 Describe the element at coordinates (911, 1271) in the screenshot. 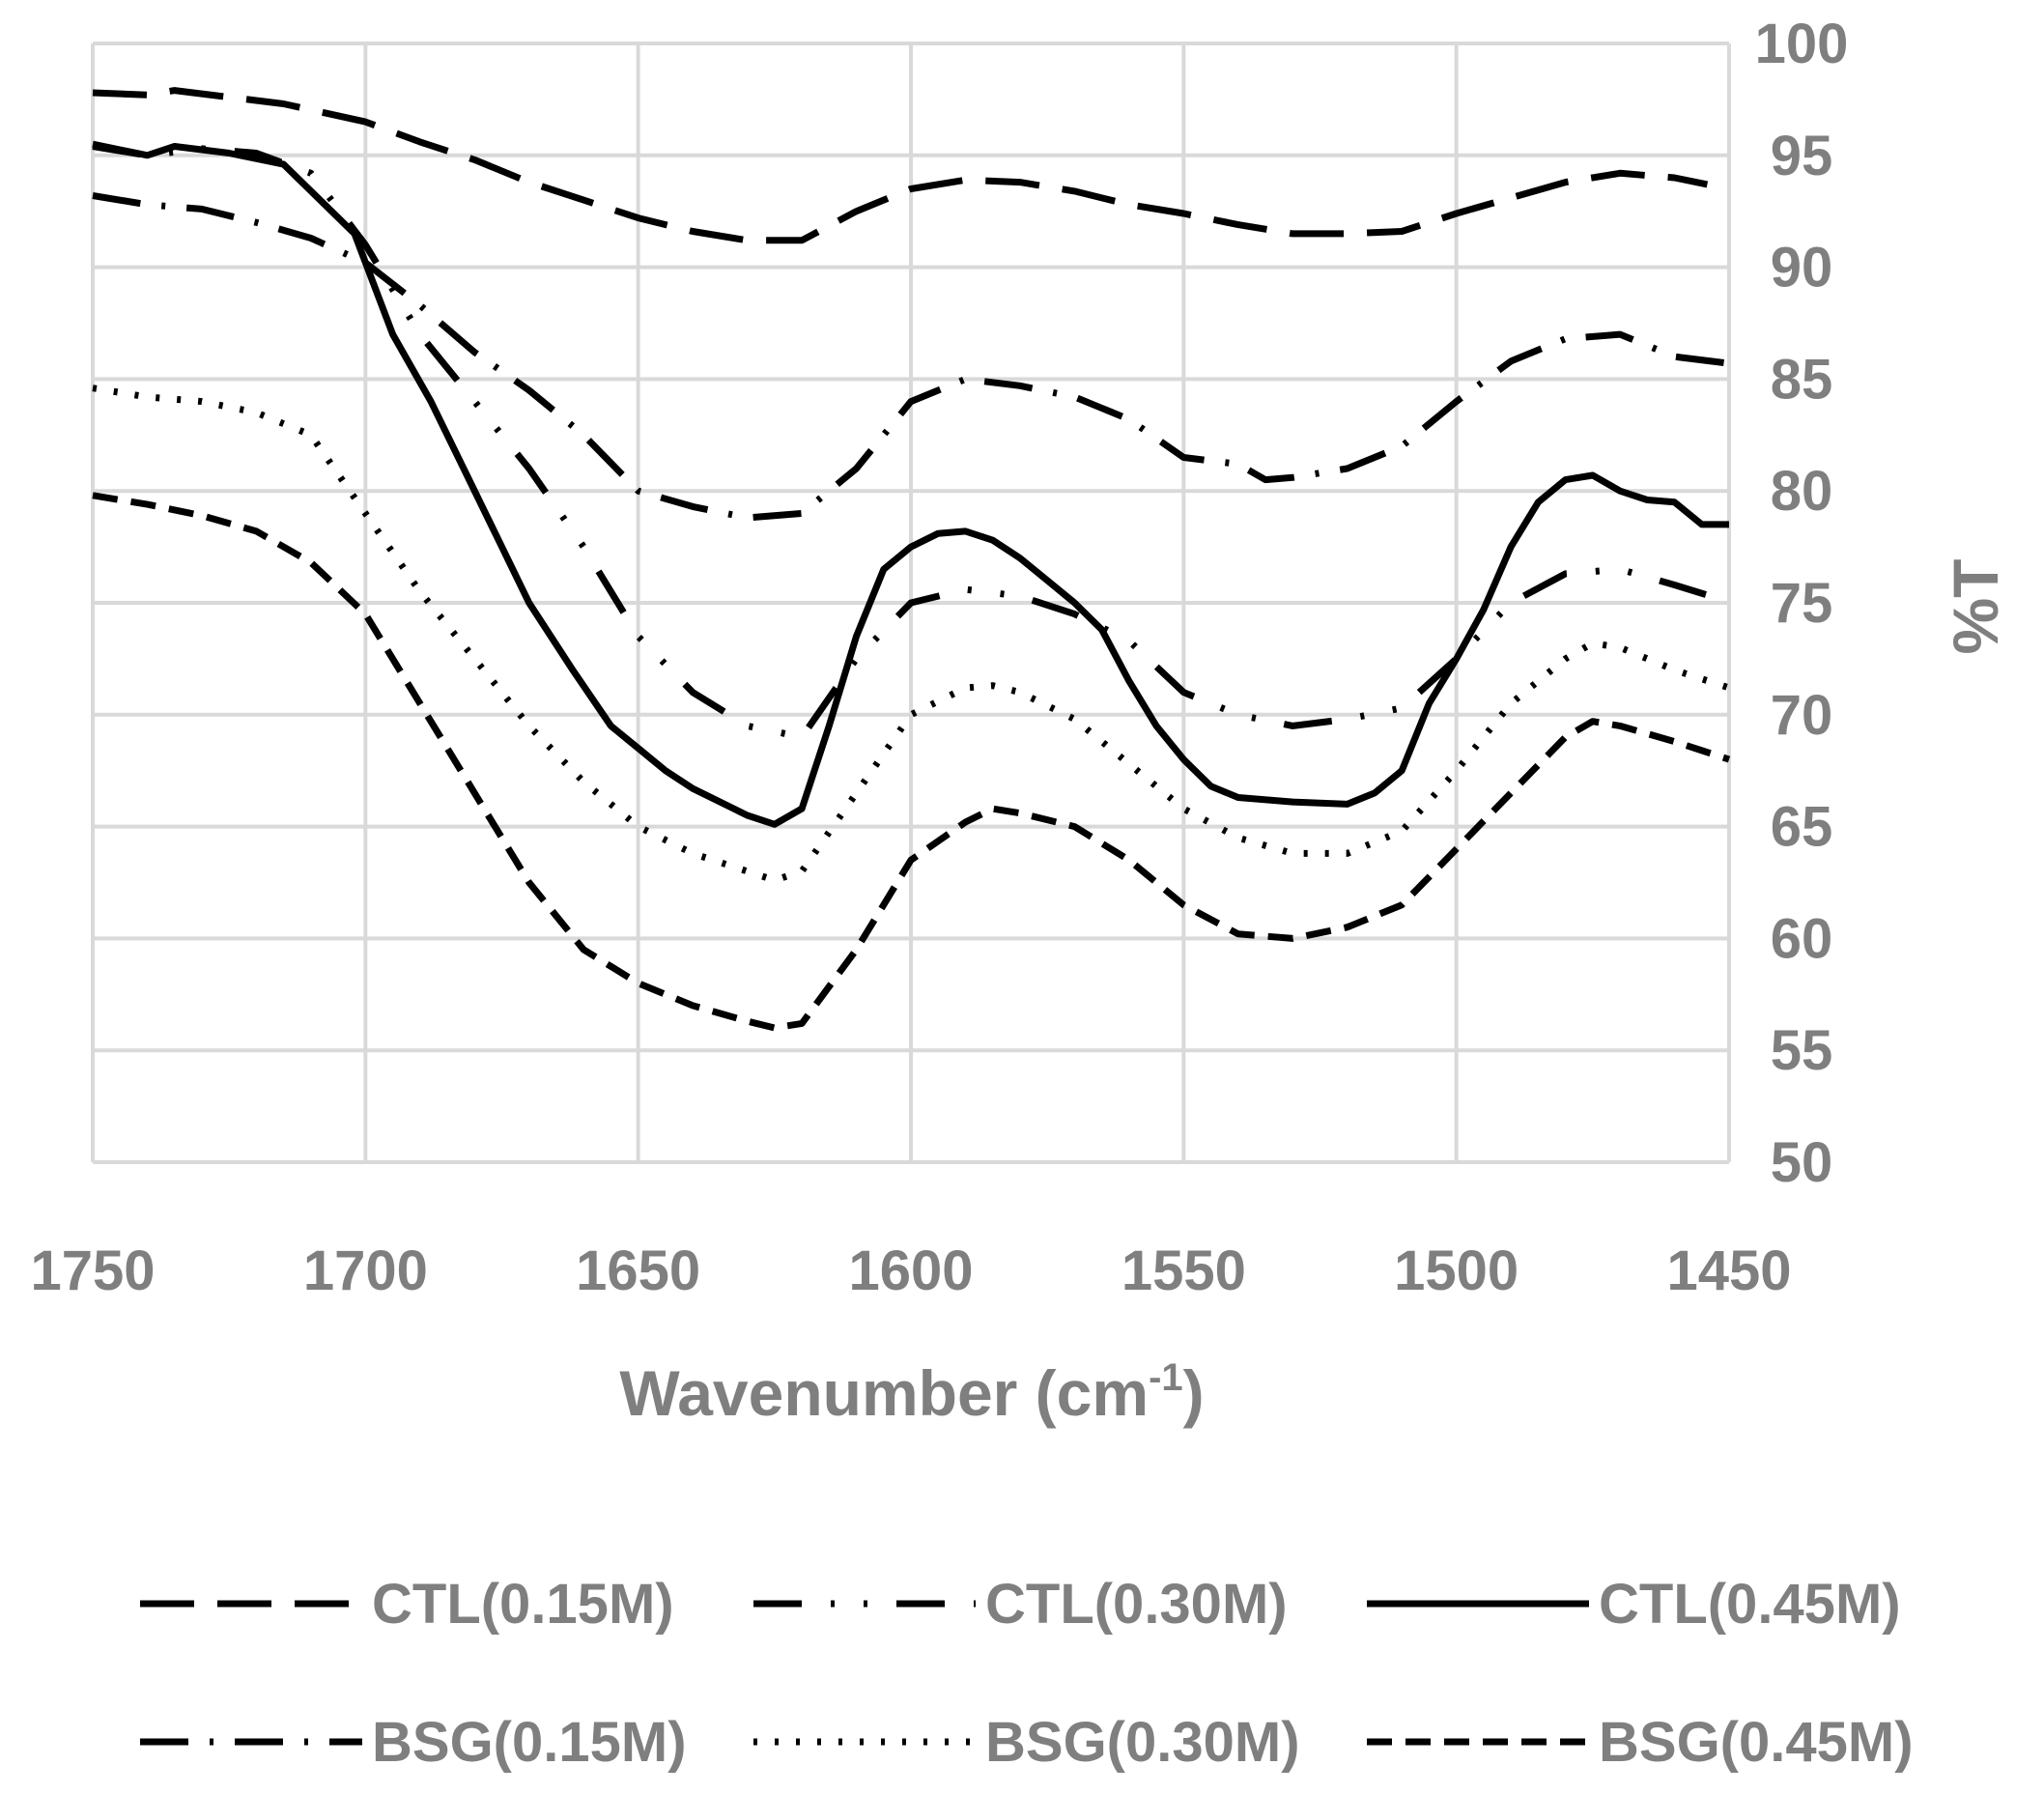

I see `x-tick-label-1600: 1600` at that location.